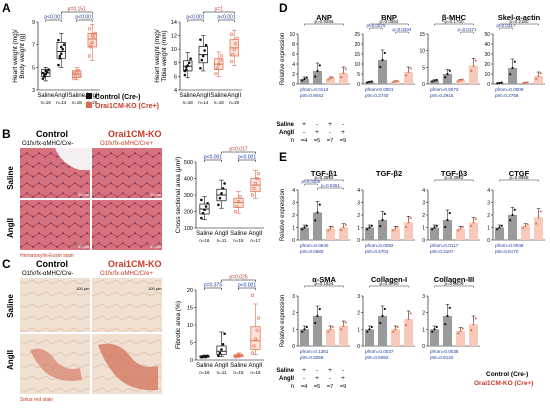  I want to click on treatment-sign: -, so click(343, 370).